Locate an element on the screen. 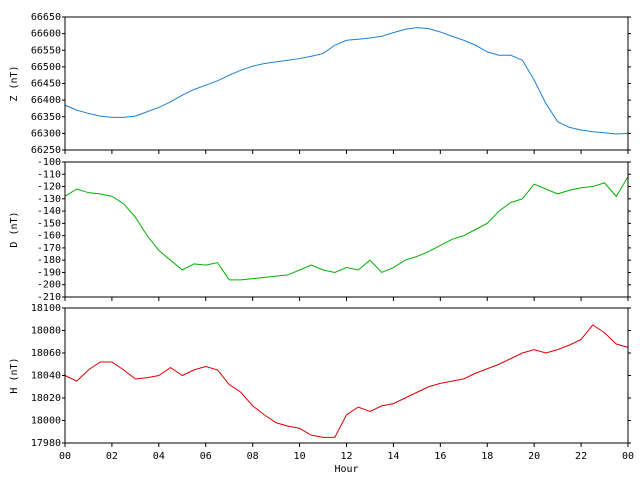 Image resolution: width=640 pixels, height=480 pixels. y-tick-label: 18000 is located at coordinates (46, 421).